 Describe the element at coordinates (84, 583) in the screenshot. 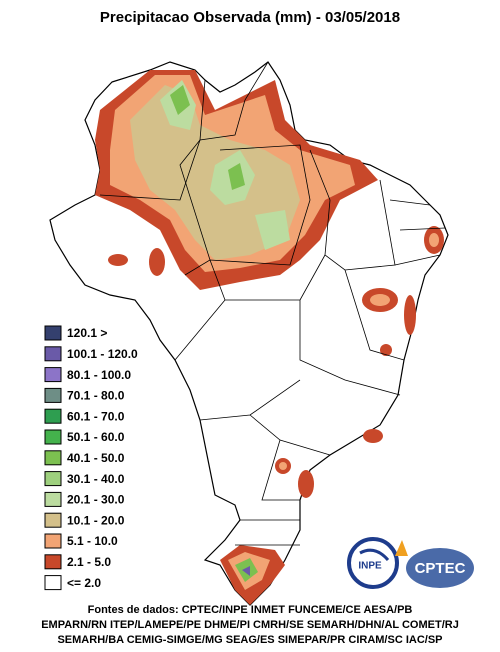

I see `legend-label: <= 2.0` at that location.